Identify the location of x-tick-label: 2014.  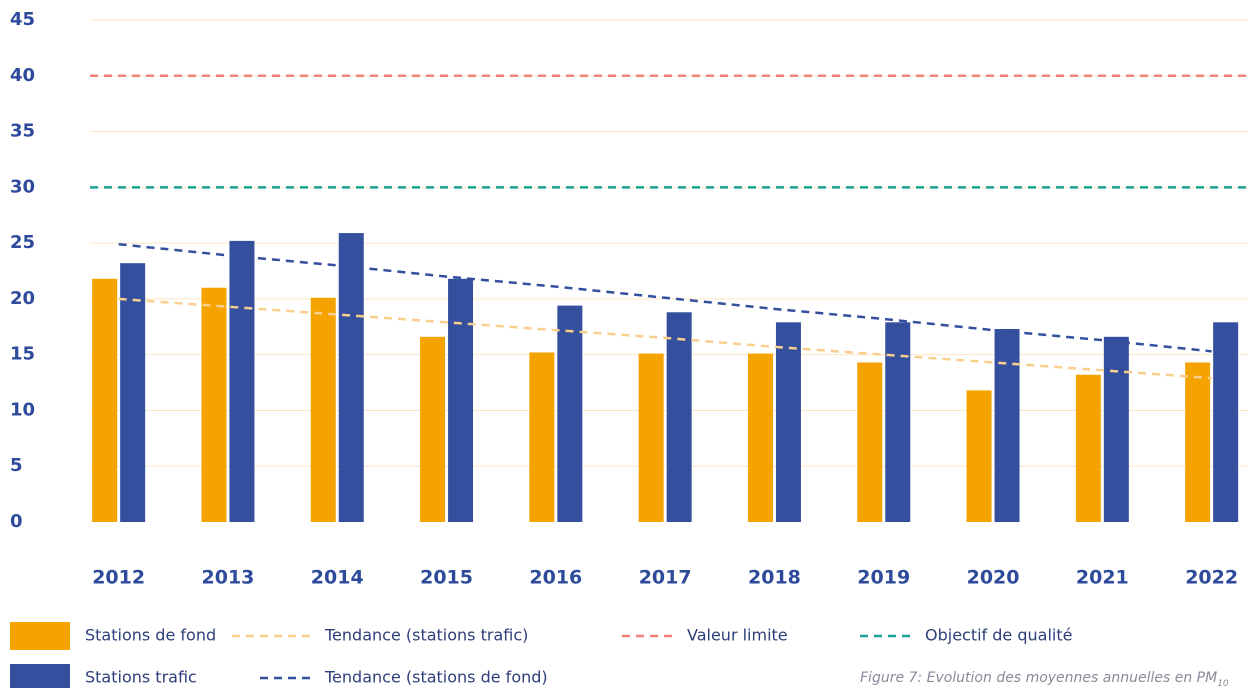
(337, 578).